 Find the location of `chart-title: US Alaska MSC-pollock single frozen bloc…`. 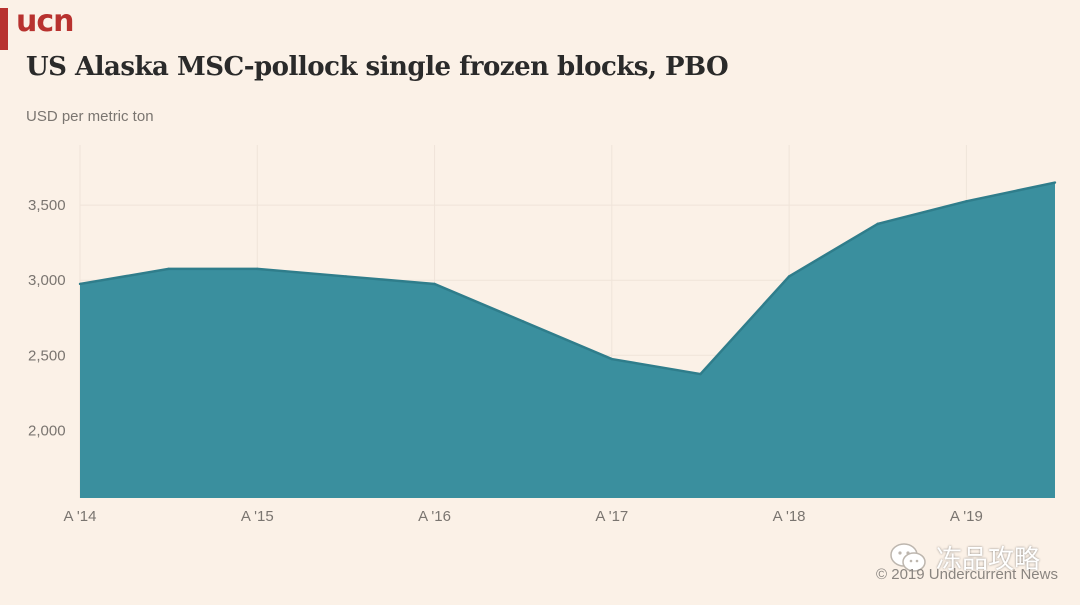

chart-title: US Alaska MSC-pollock single frozen bloc… is located at coordinates (377, 67).